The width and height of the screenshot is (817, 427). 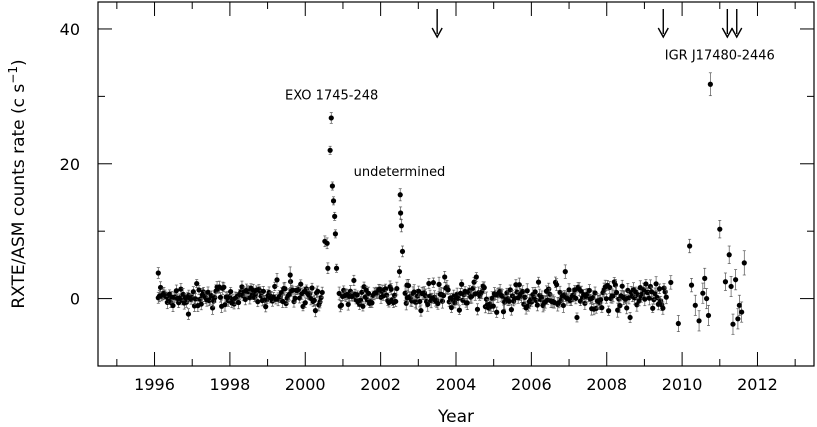 I want to click on y-axis-title-superscript: −1, so click(x=13, y=75).